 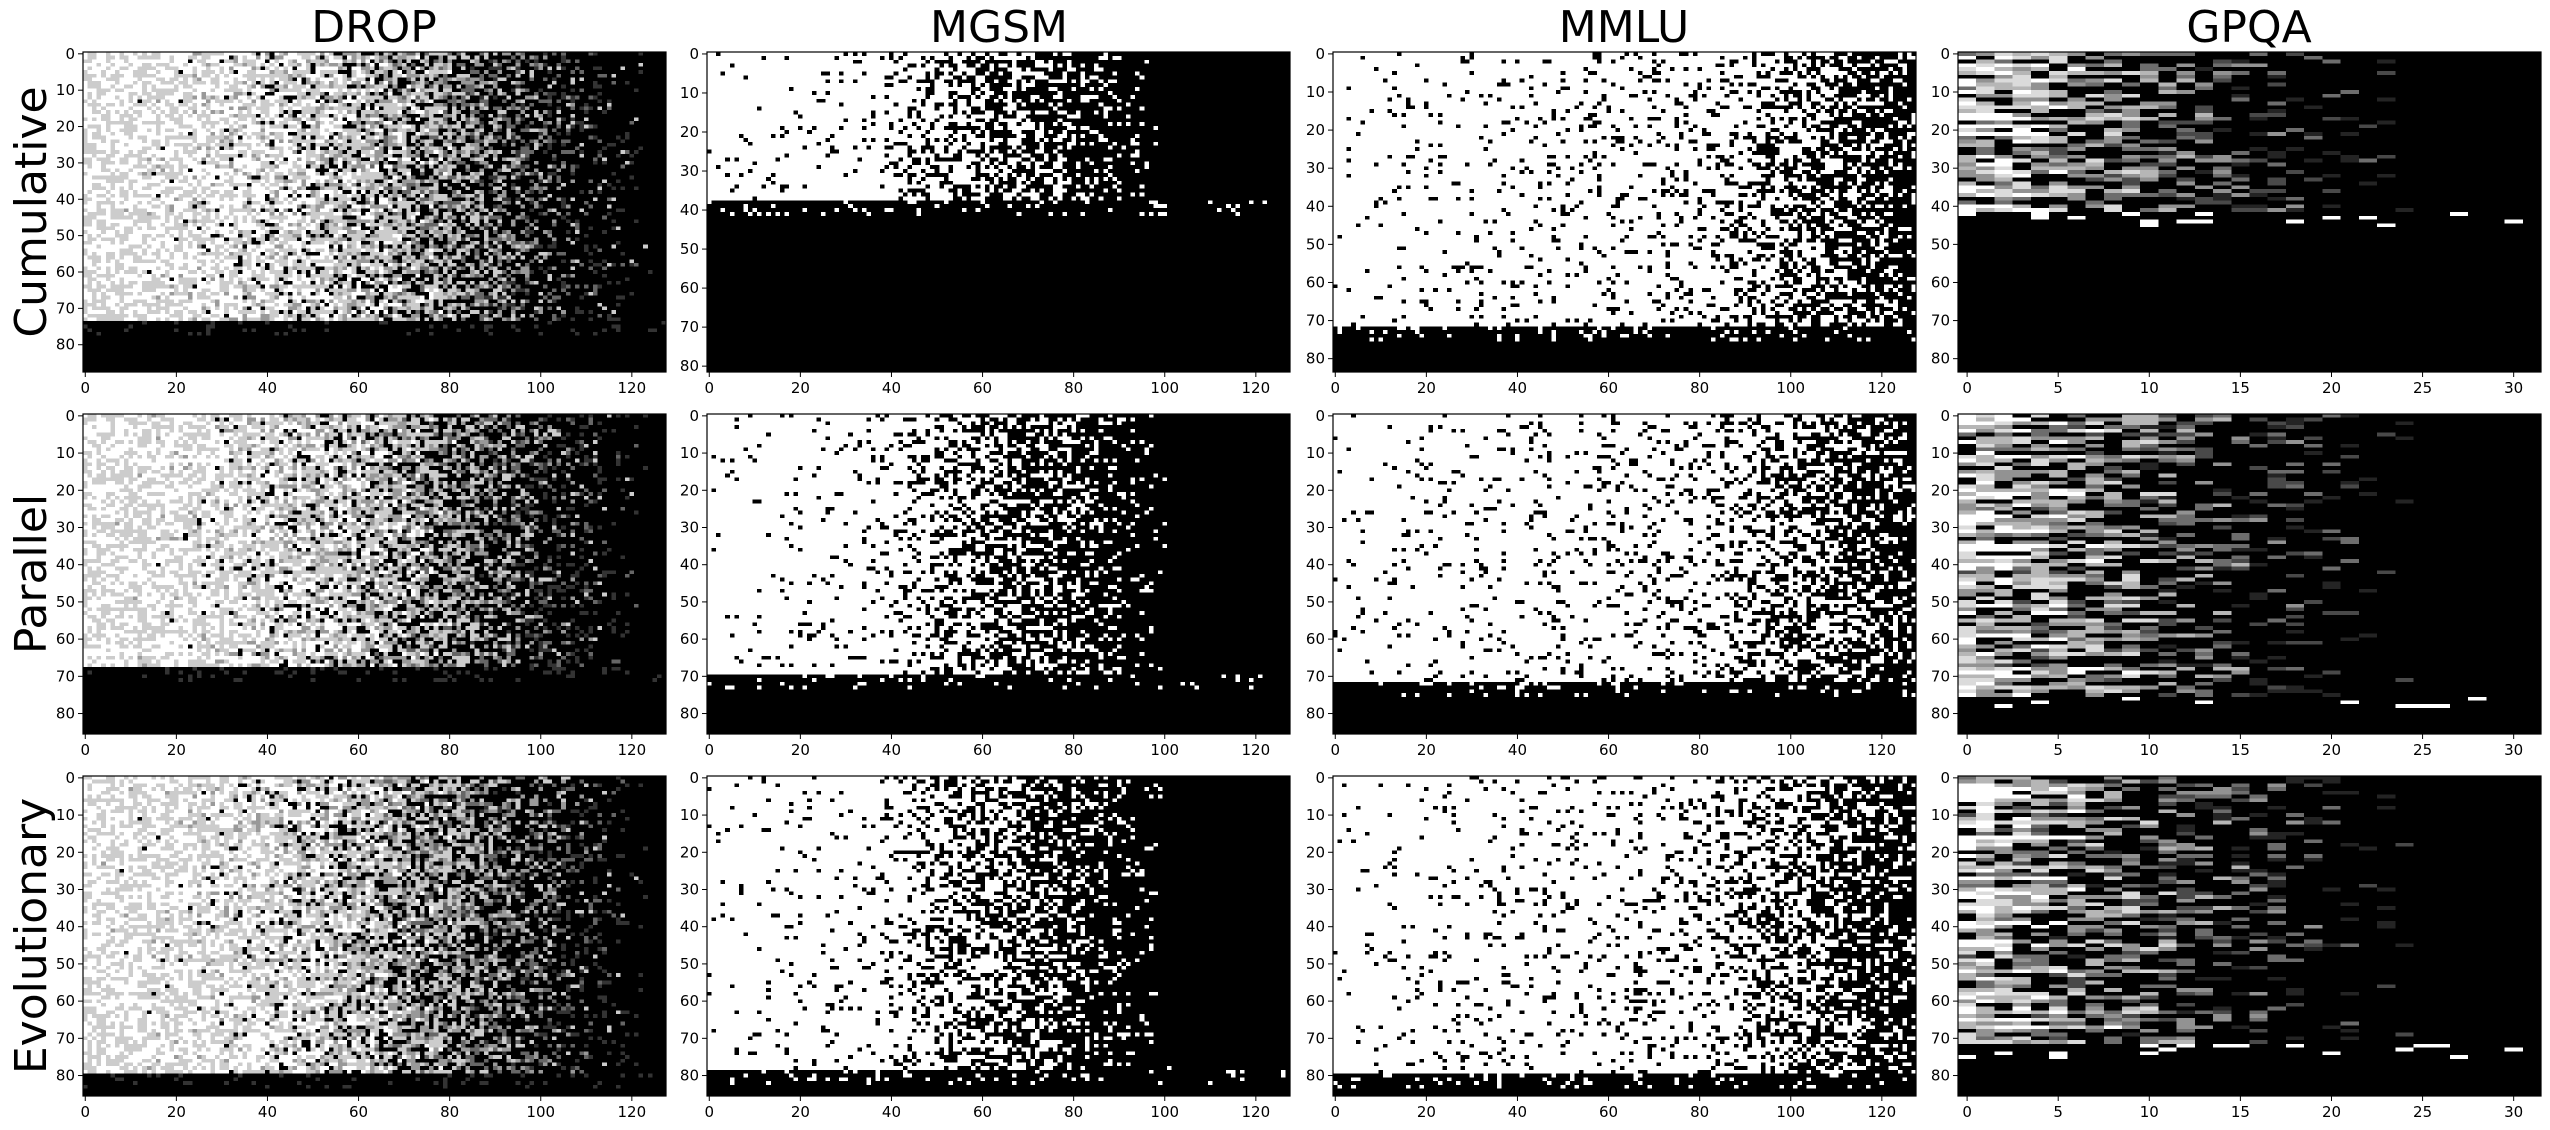 I want to click on column-titles: DROP MGSM MMLU GPQA, so click(x=1311, y=27).